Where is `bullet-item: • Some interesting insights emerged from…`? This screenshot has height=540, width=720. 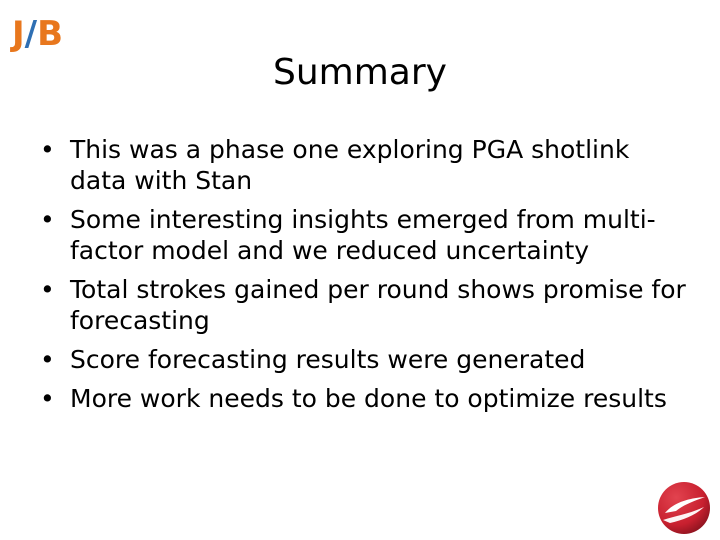 bullet-item: • Some interesting insights emerged from… is located at coordinates (361, 235).